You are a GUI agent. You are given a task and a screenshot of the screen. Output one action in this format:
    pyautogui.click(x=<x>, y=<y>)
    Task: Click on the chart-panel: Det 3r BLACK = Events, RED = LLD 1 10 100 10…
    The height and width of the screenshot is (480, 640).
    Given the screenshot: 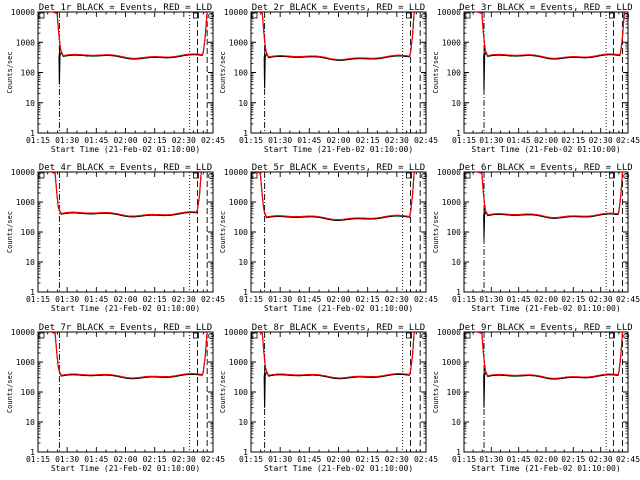 What is the action you would take?
    pyautogui.click(x=536, y=78)
    